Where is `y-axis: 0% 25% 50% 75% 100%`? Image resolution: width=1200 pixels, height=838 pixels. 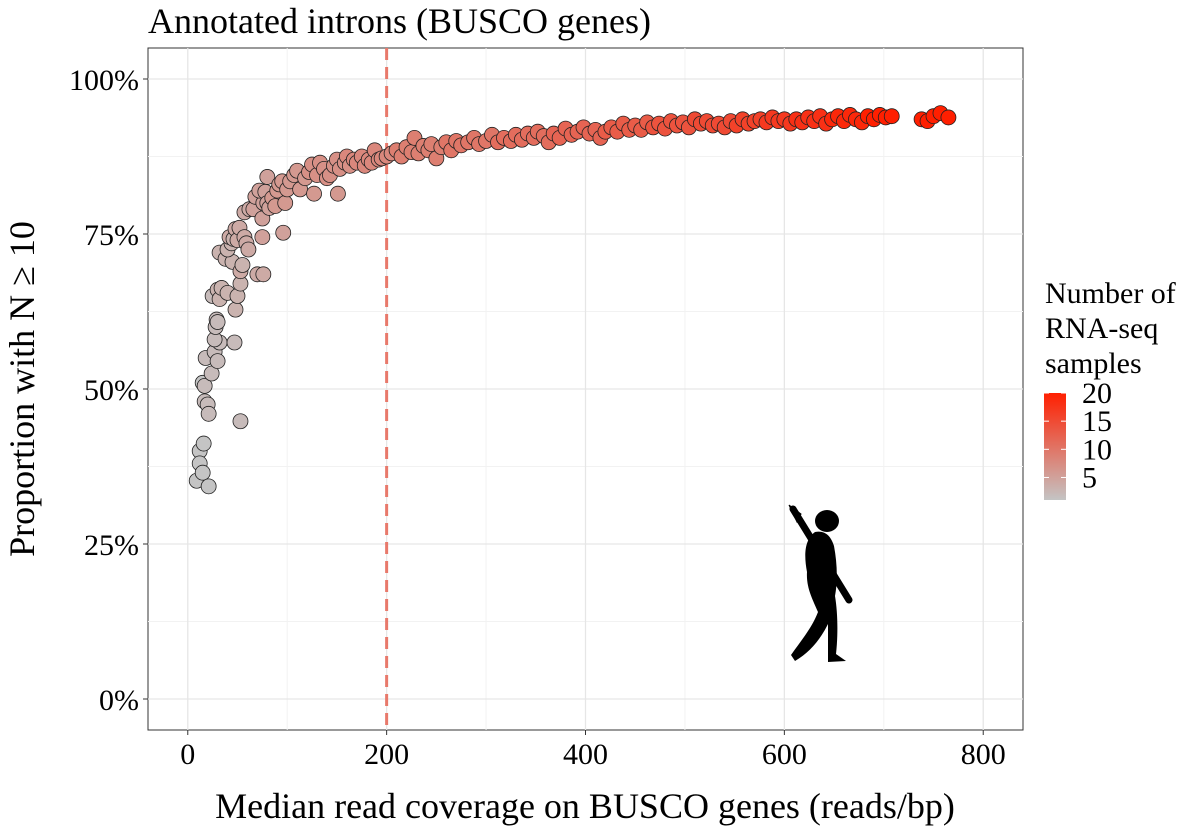
y-axis: 0% 25% 50% 75% 100% is located at coordinates (108, 390).